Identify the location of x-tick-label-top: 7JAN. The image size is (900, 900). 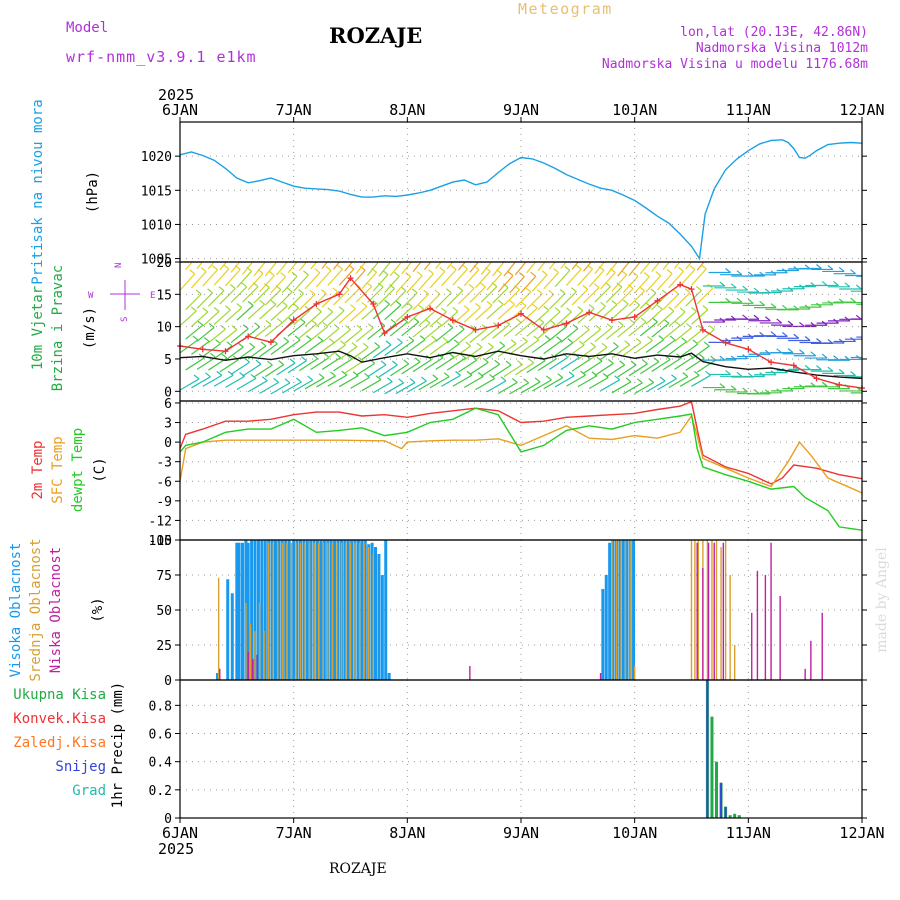
(294, 110).